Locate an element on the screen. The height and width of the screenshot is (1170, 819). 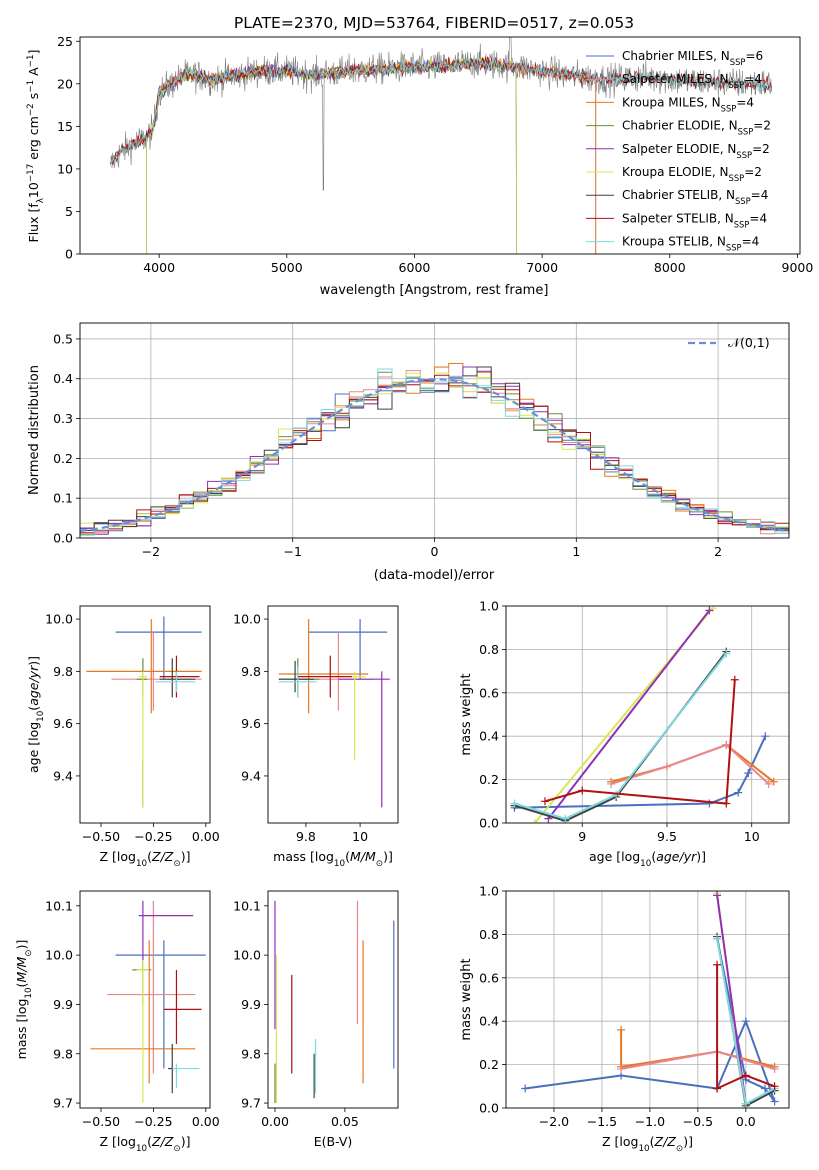
y-tick-label: 0.4 is located at coordinates (489, 736).